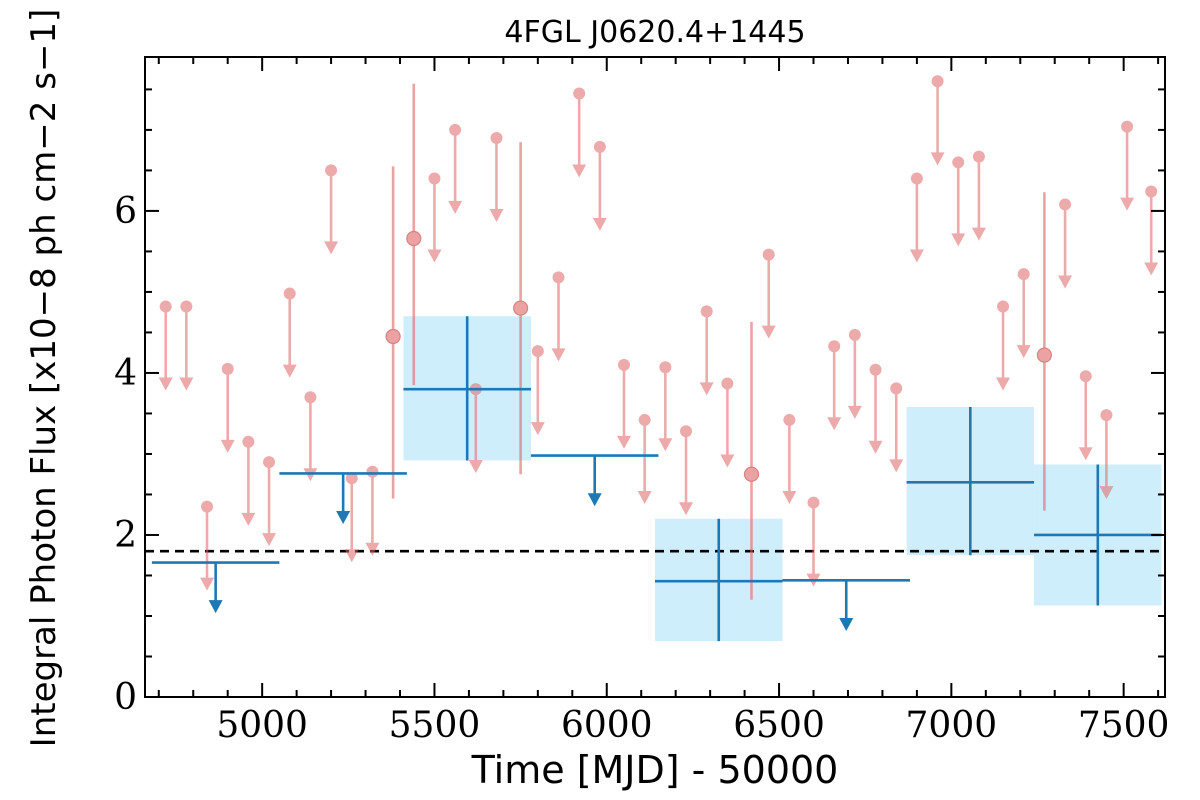  Describe the element at coordinates (125, 211) in the screenshot. I see `y-tick-label: 6` at that location.